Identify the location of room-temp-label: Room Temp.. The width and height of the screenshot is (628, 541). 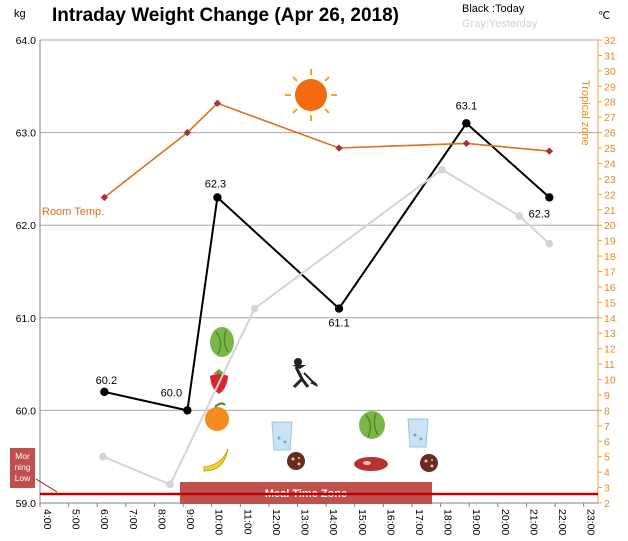
(73, 212).